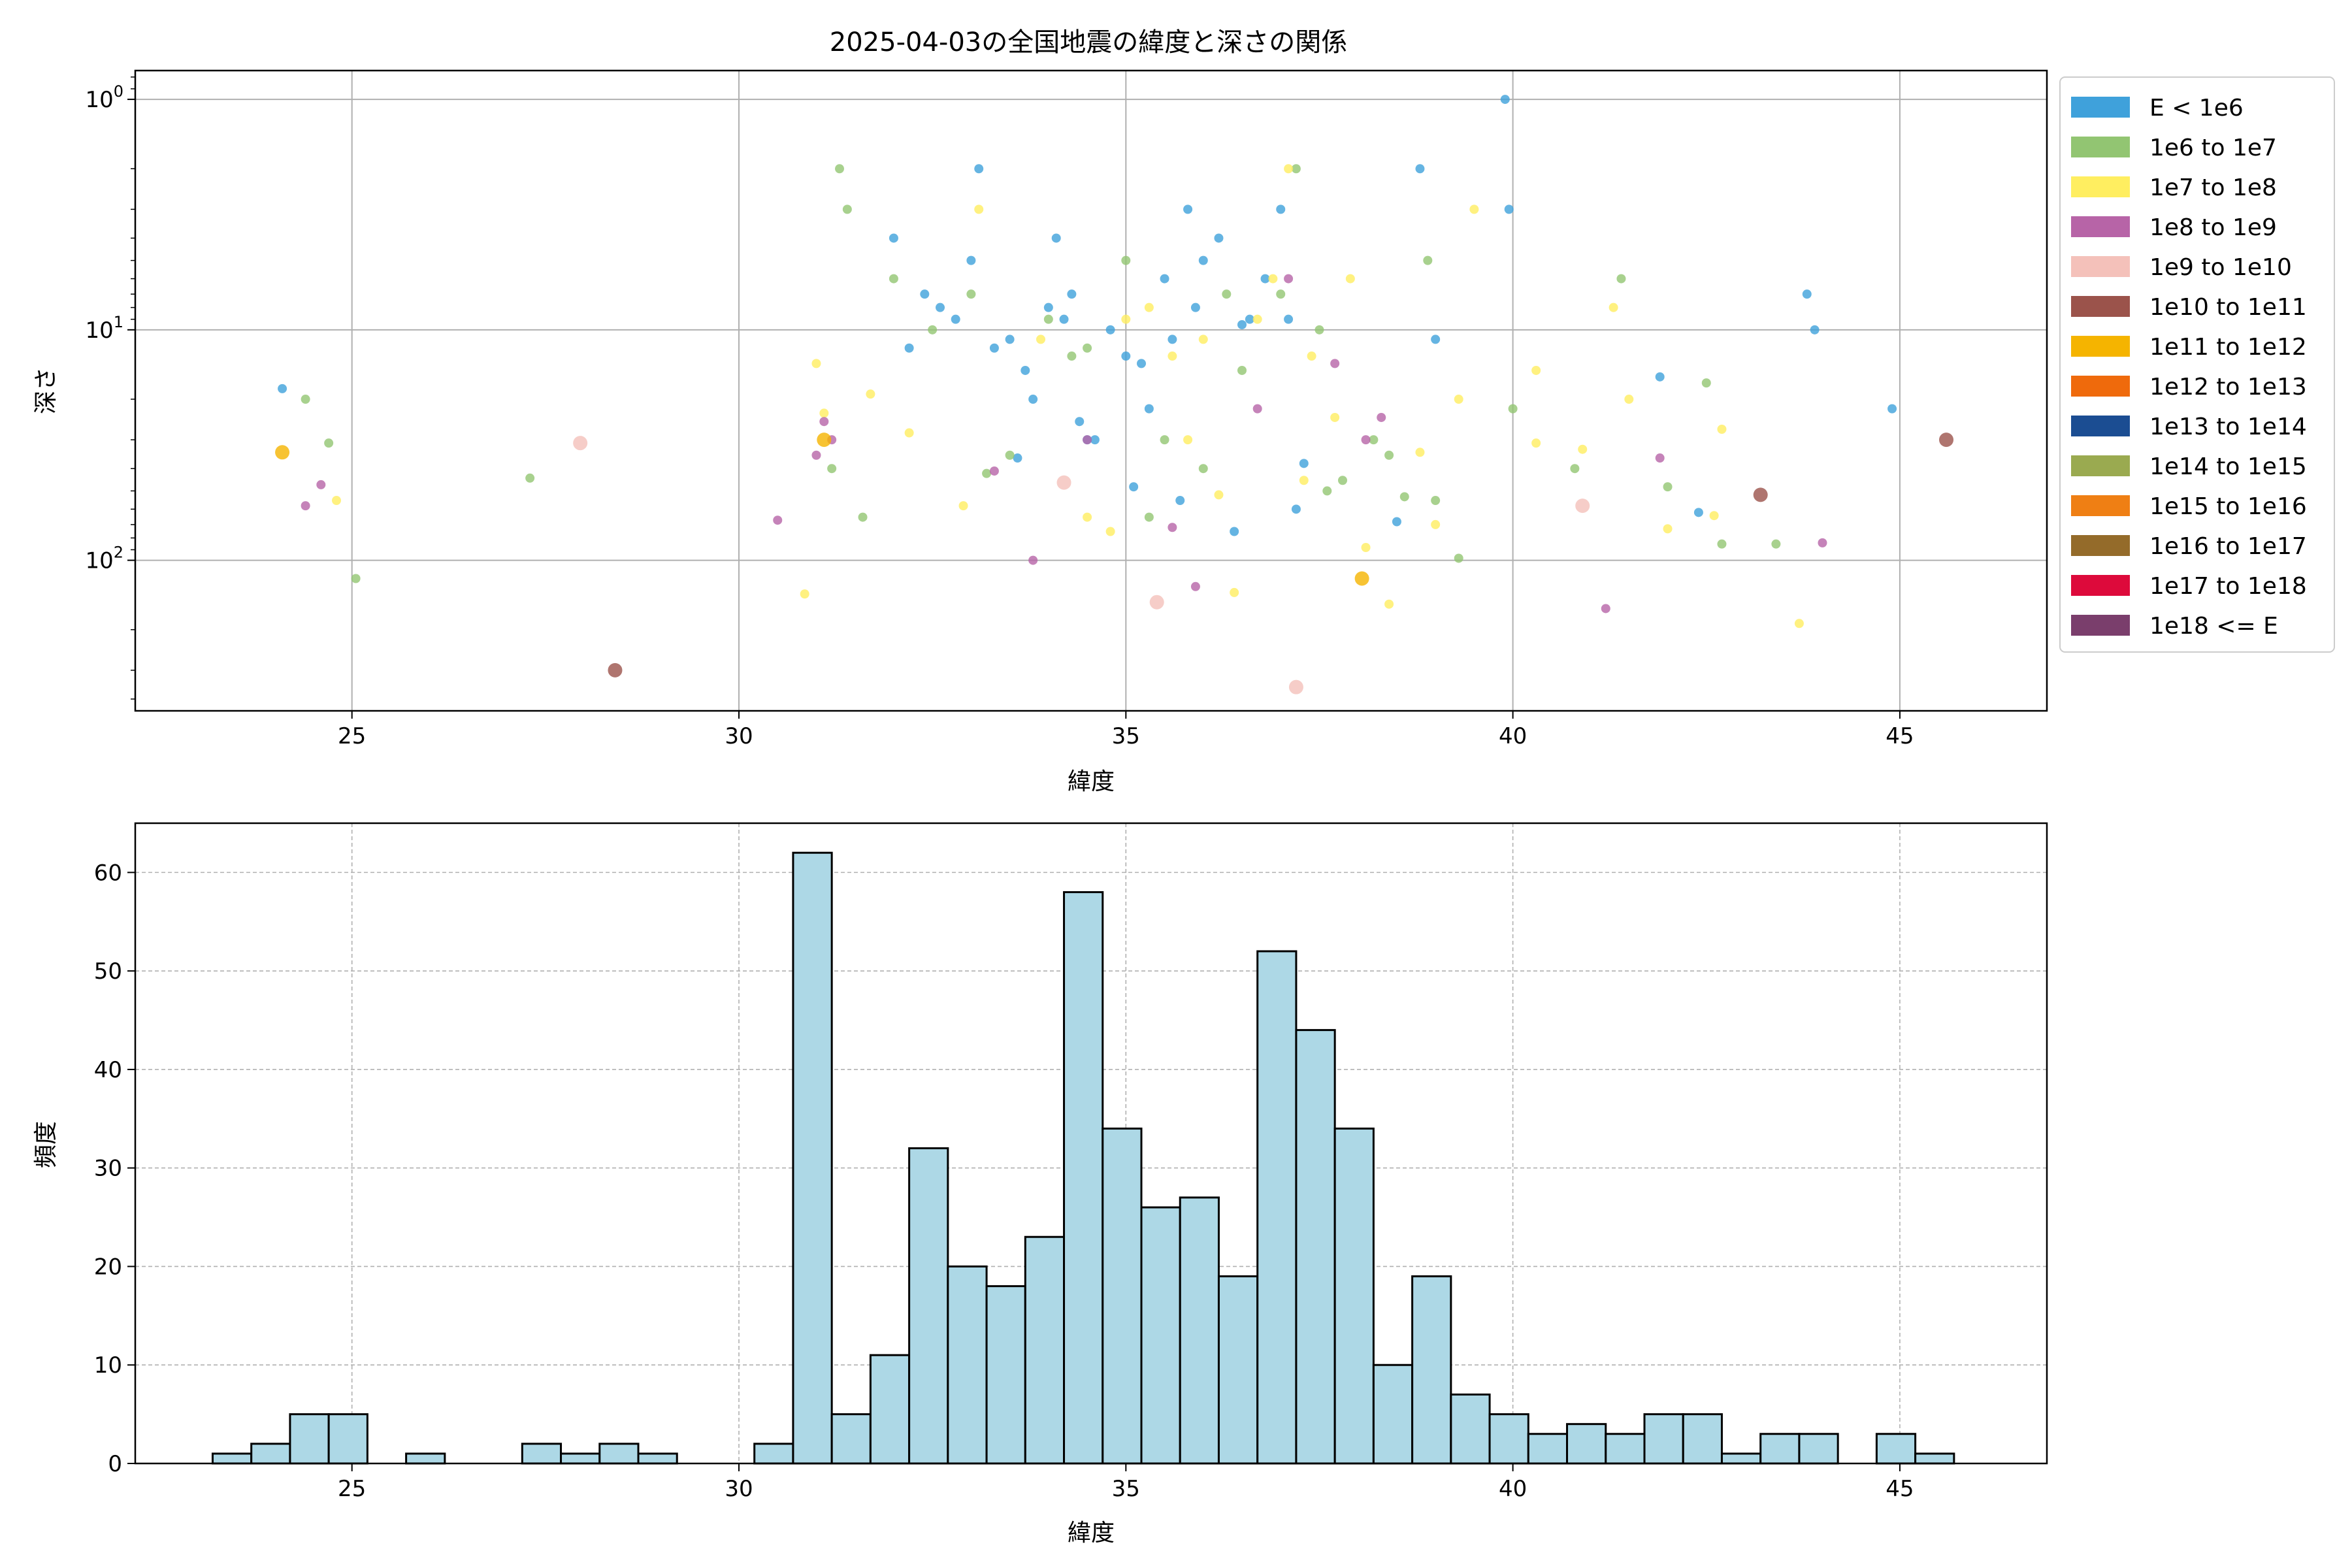 This screenshot has height=1568, width=2352. What do you see at coordinates (46, 1144) in the screenshot?
I see `histogram-y-axis-label: 頻度` at bounding box center [46, 1144].